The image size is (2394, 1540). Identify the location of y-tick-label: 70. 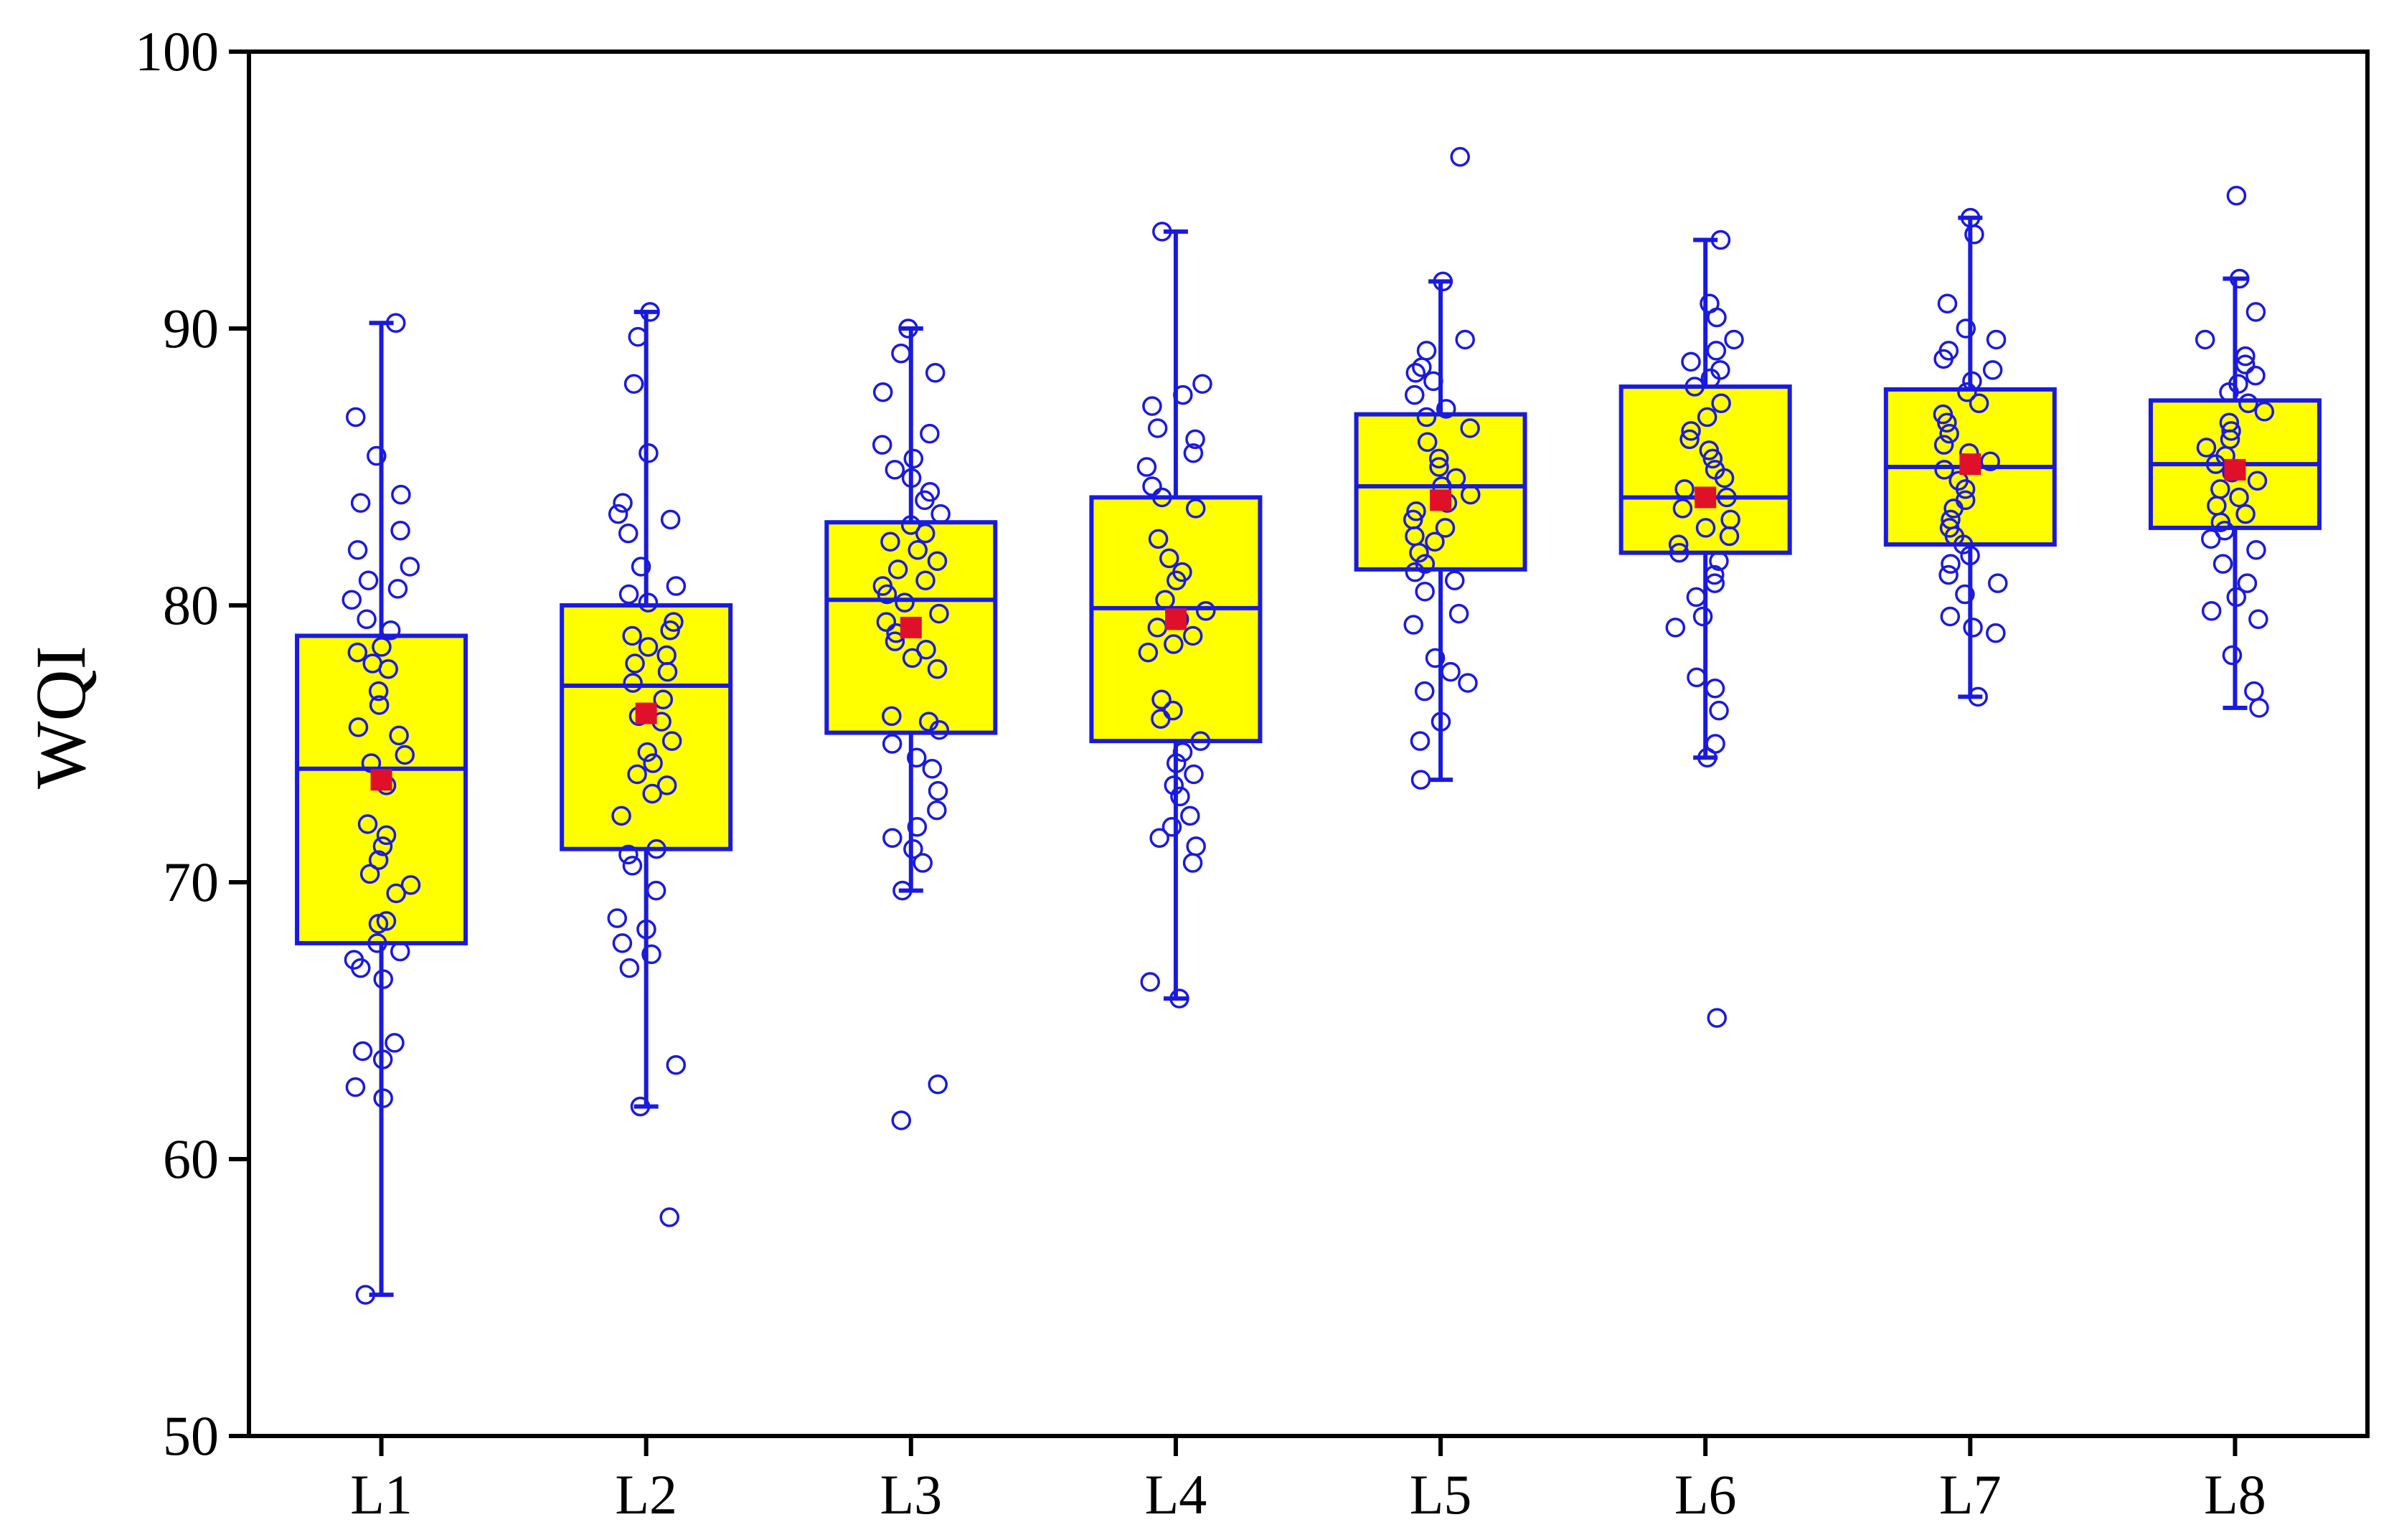
(191, 882).